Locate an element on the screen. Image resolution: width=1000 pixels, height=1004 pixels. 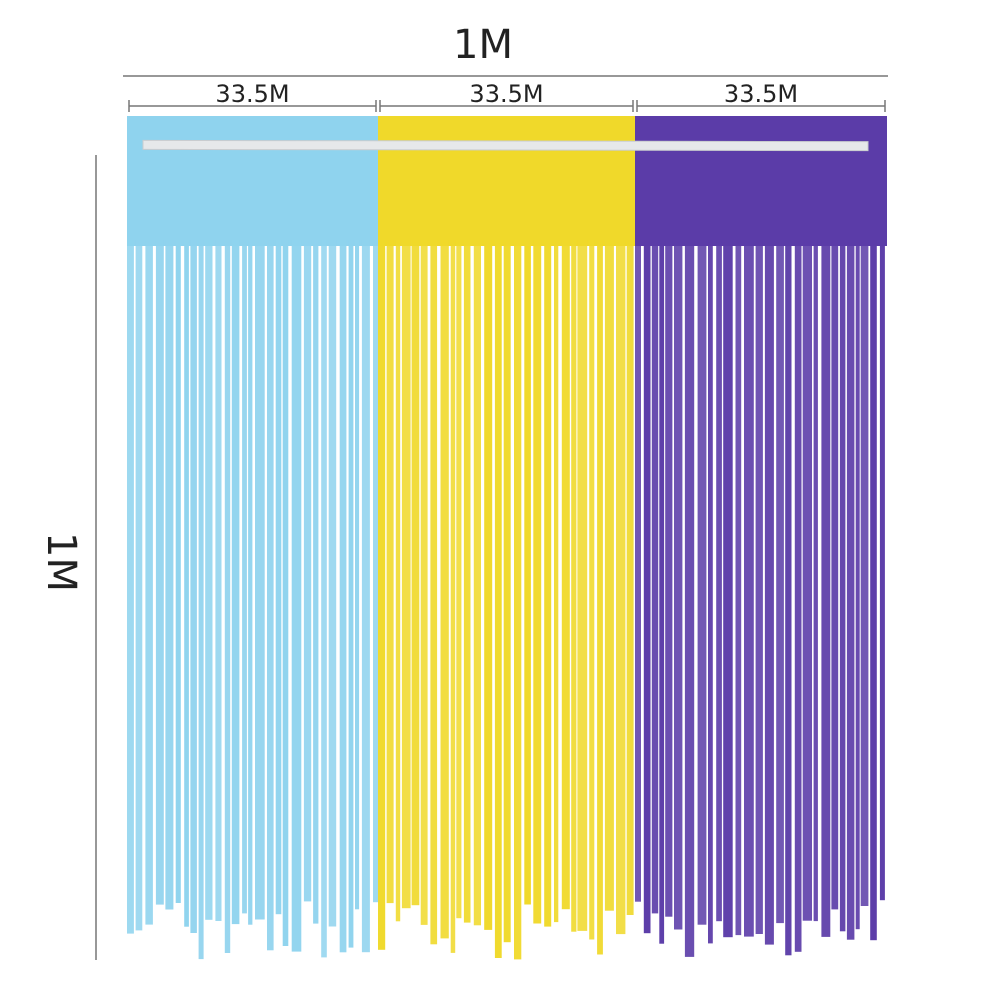
panel-dimensions: 33.5M 33.5M 33.5M is located at coordinates (507, 96).